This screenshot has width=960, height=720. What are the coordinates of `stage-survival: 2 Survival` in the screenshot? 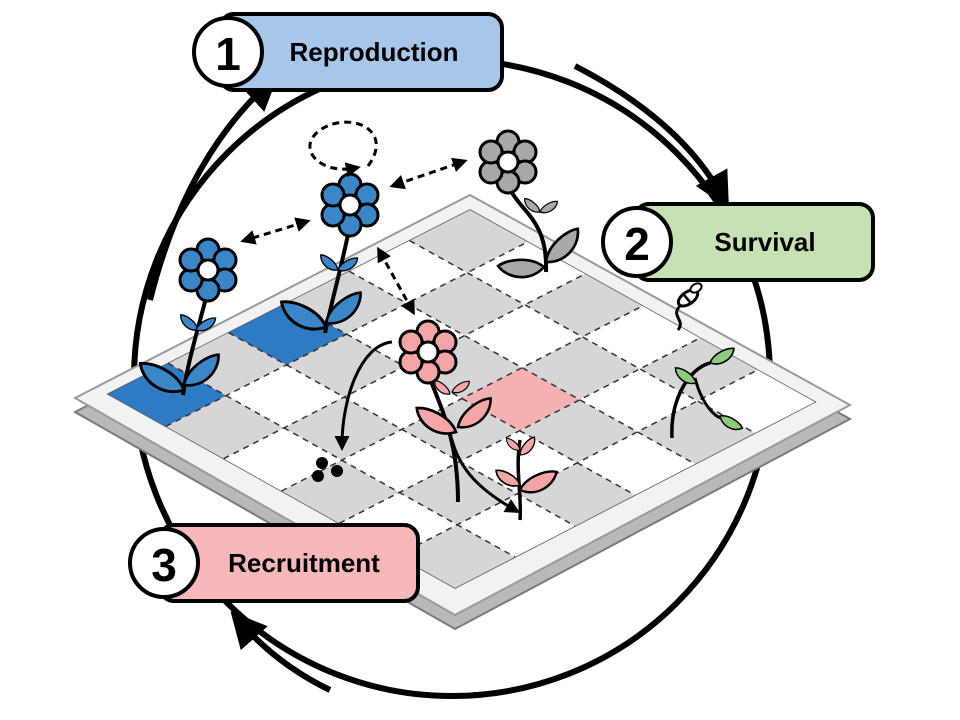 It's located at (738, 242).